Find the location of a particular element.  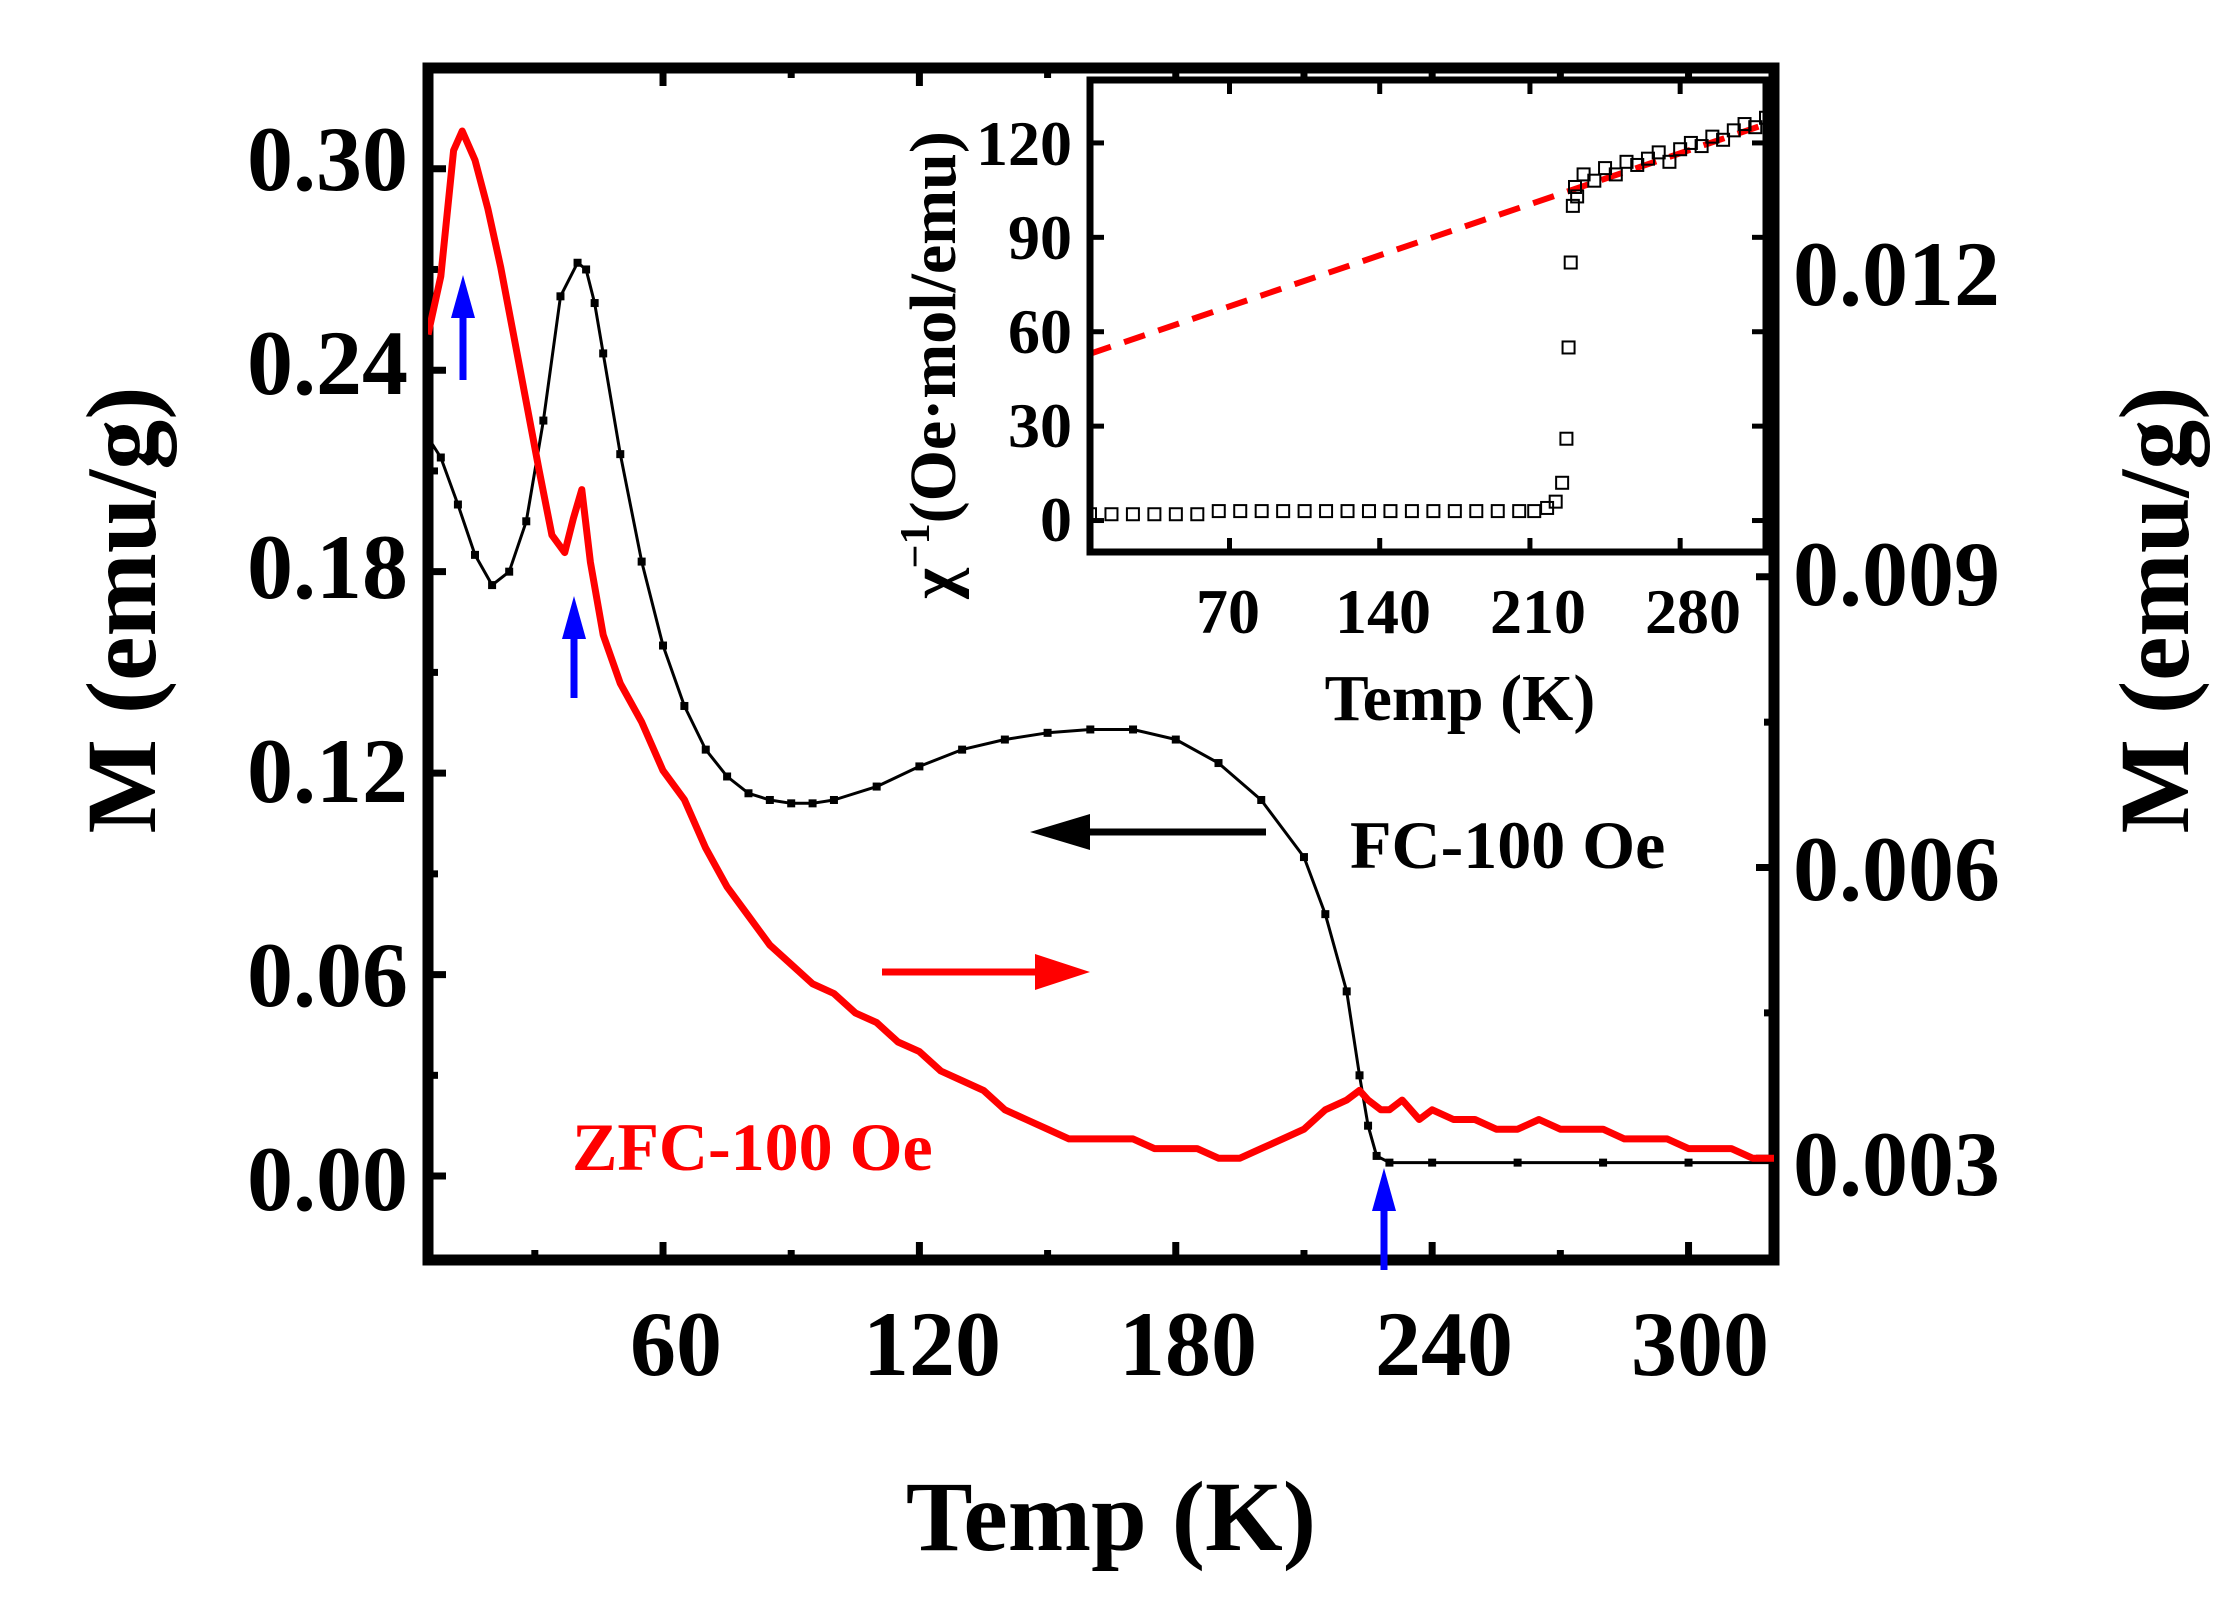

inset-y-tick-labels: 0 30 60 90 120 is located at coordinates (1024, 331).